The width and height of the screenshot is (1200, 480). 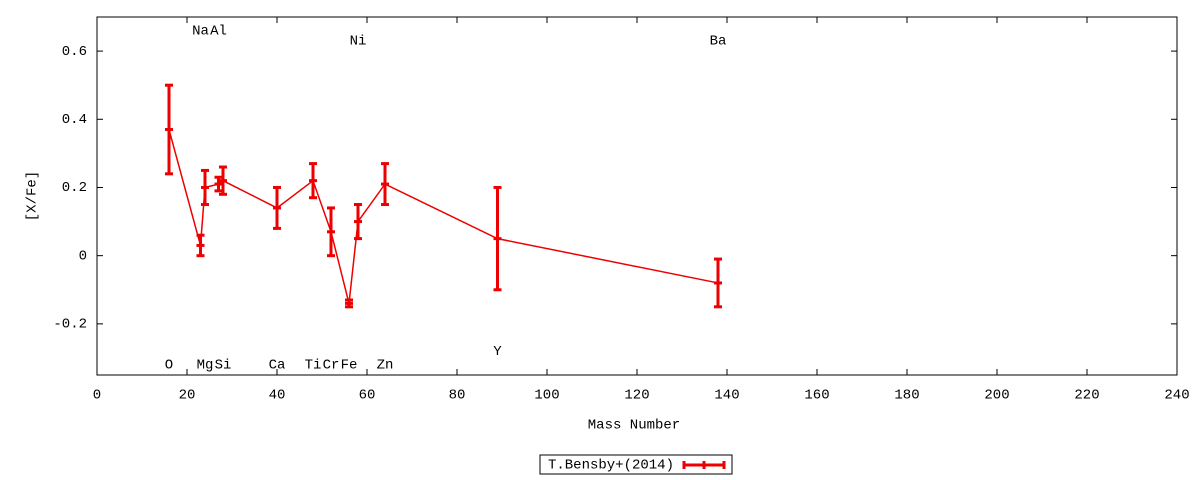 What do you see at coordinates (1086, 396) in the screenshot?
I see `x-tick-label: 220` at bounding box center [1086, 396].